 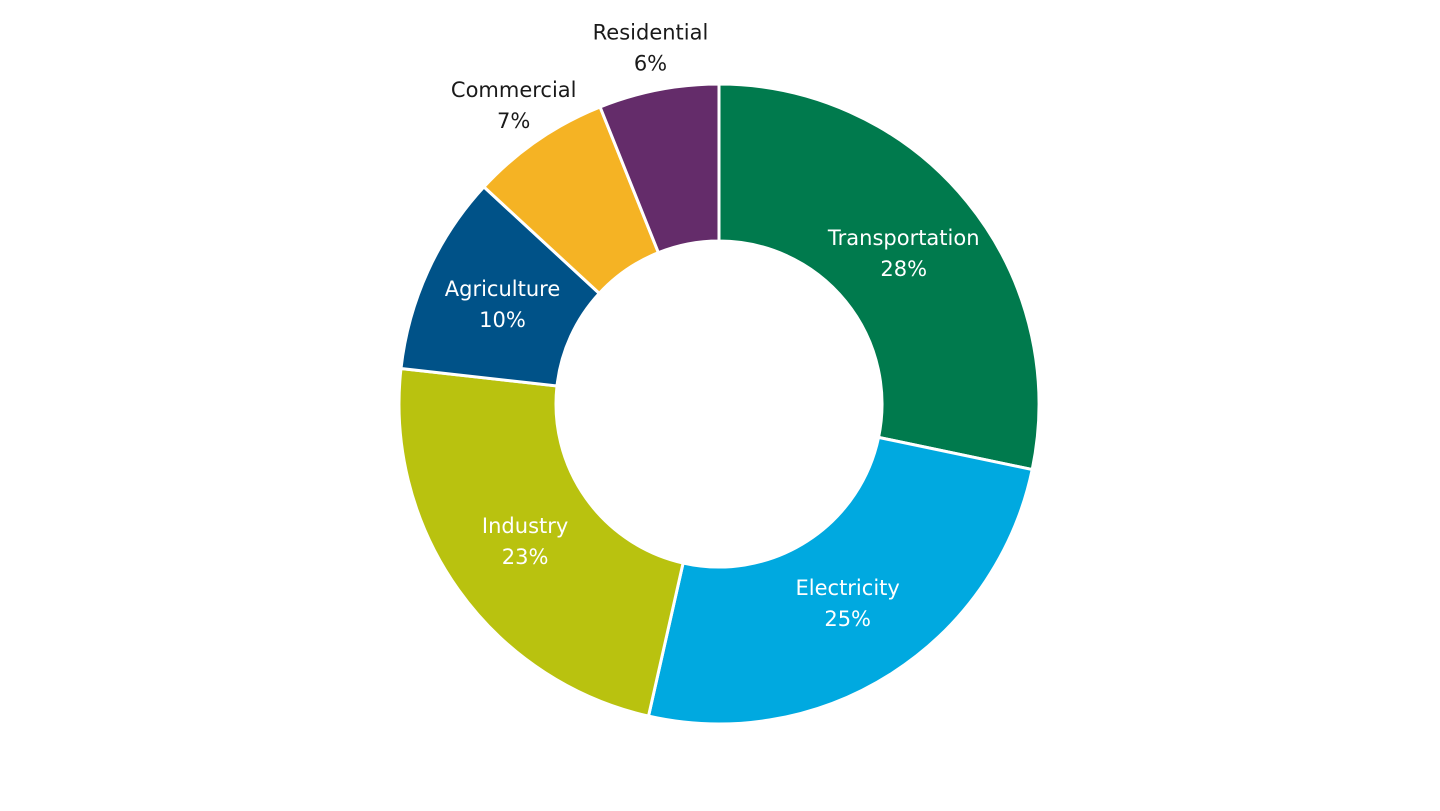 What do you see at coordinates (903, 238) in the screenshot?
I see `slice-category-label: Transportation` at bounding box center [903, 238].